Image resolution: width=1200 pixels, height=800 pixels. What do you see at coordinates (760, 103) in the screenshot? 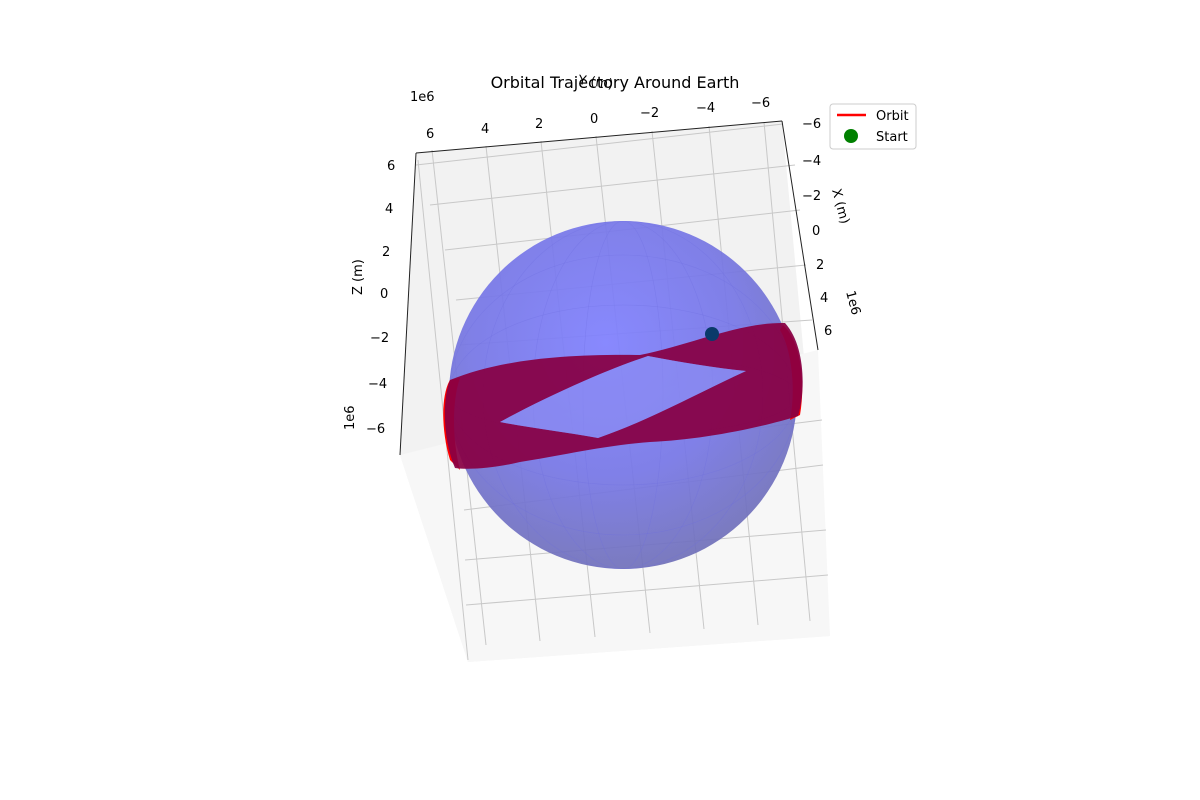
I see `y-tick: −6` at bounding box center [760, 103].